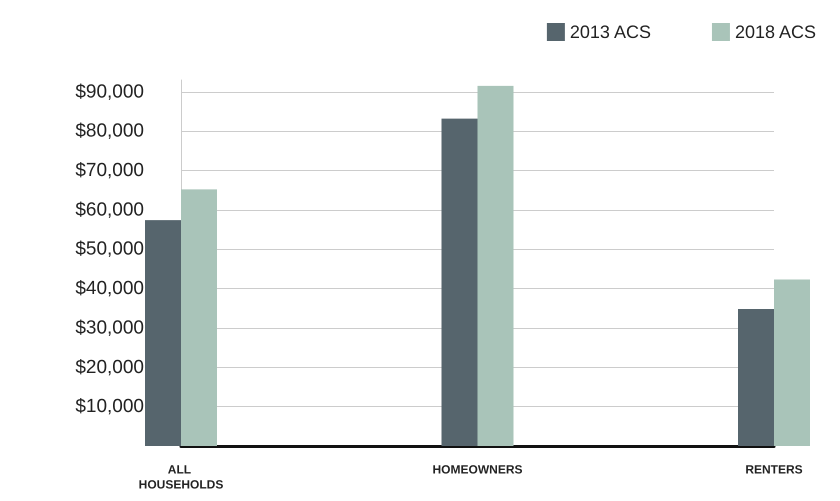  I want to click on x-tick-label: ALL HOUSEHOLDS, so click(181, 477).